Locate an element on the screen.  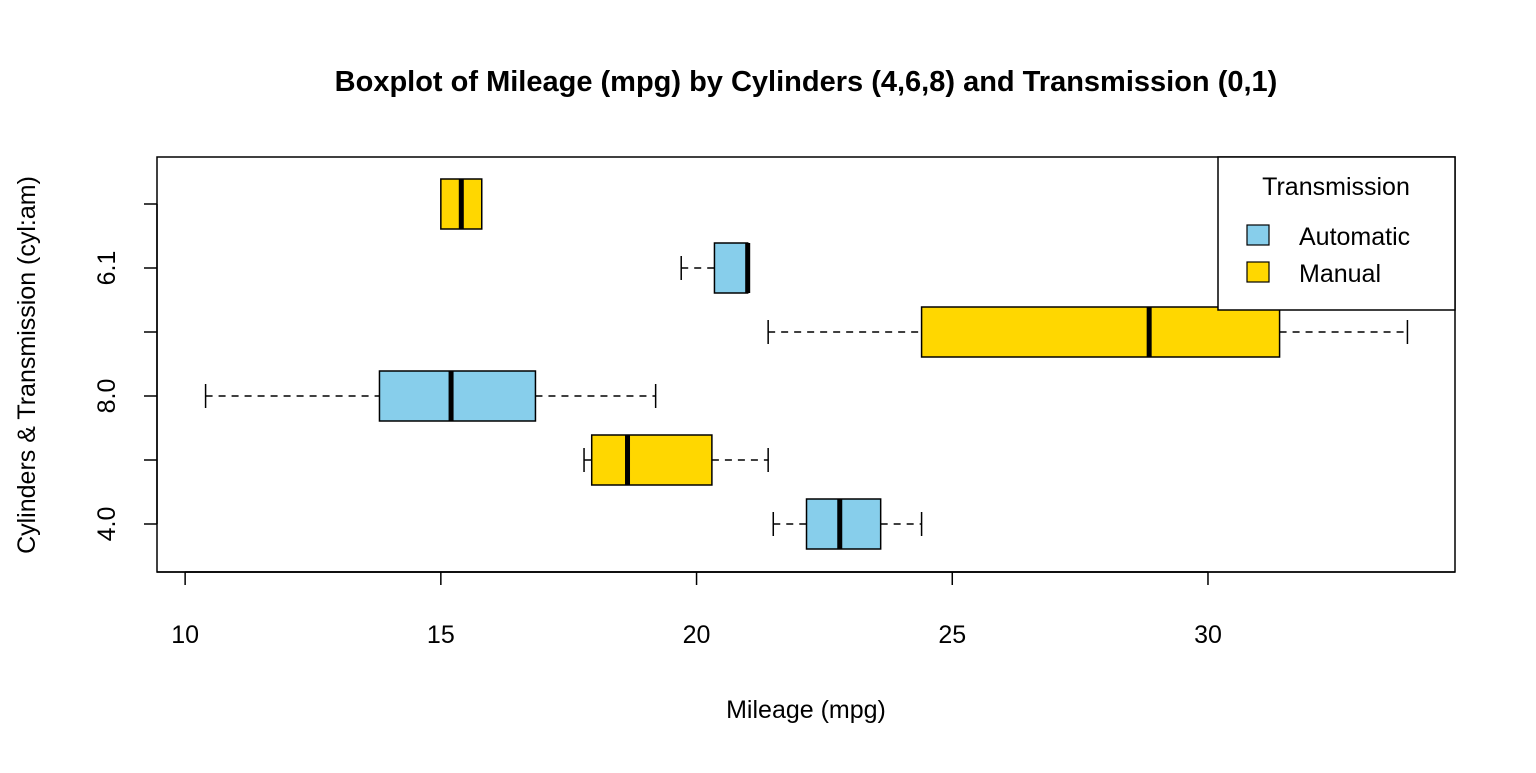
legend-label-automatic: Automatic is located at coordinates (1354, 237).